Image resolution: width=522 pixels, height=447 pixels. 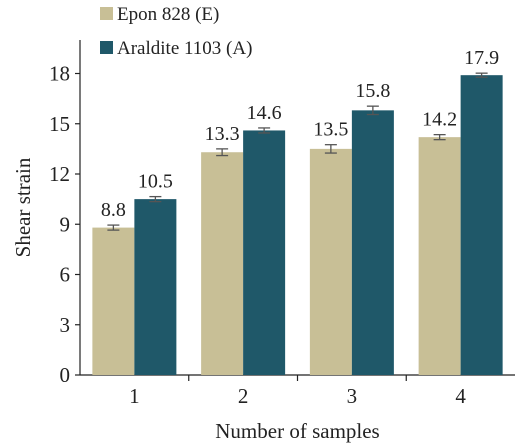 What do you see at coordinates (65, 375) in the screenshot?
I see `y-tick-label: 0` at bounding box center [65, 375].